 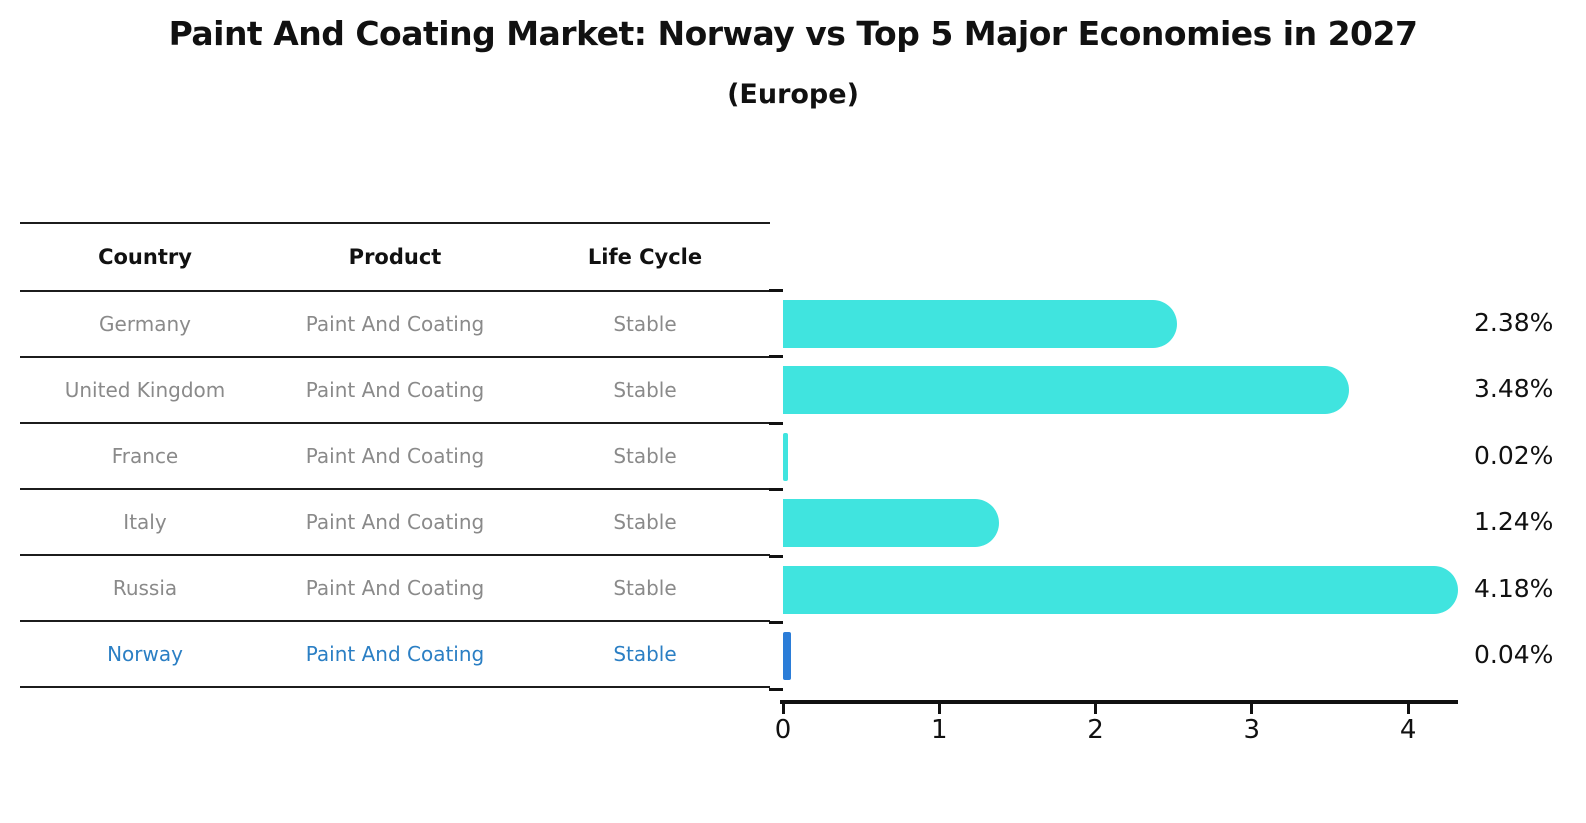 What do you see at coordinates (1095, 730) in the screenshot?
I see `x-axis-tick-label: 2` at bounding box center [1095, 730].